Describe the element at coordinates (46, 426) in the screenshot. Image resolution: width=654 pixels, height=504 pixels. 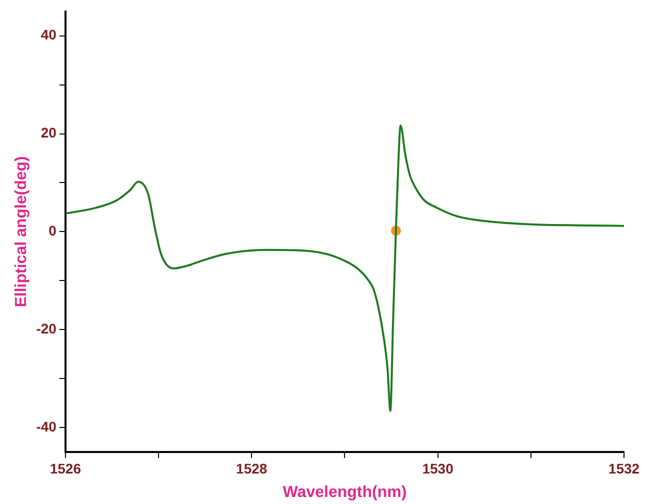
I see `y-tick-label: -40` at that location.